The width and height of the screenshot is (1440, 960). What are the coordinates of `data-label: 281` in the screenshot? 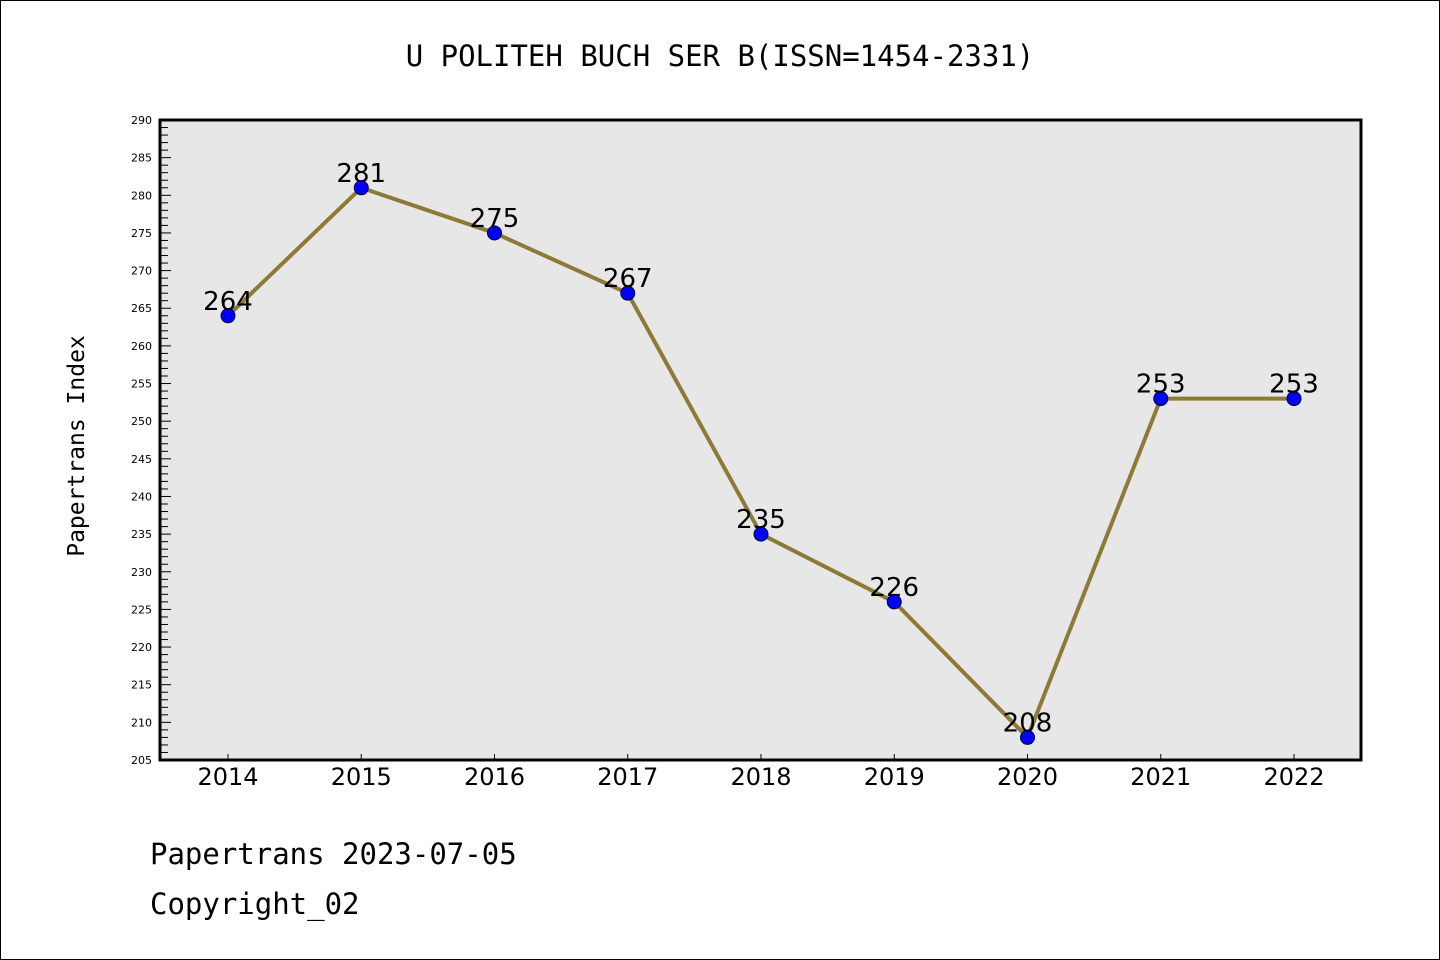 It's located at (361, 174).